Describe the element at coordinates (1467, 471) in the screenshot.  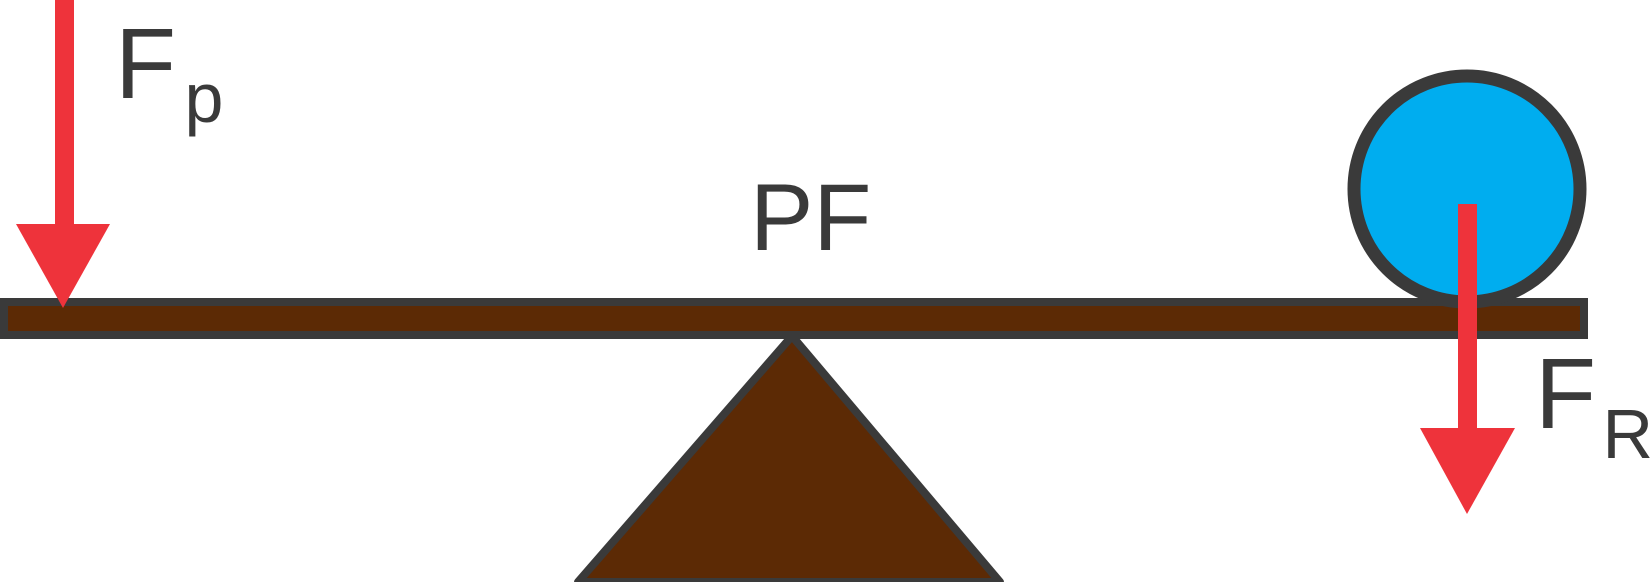
I see `resistance-arrow-head` at that location.